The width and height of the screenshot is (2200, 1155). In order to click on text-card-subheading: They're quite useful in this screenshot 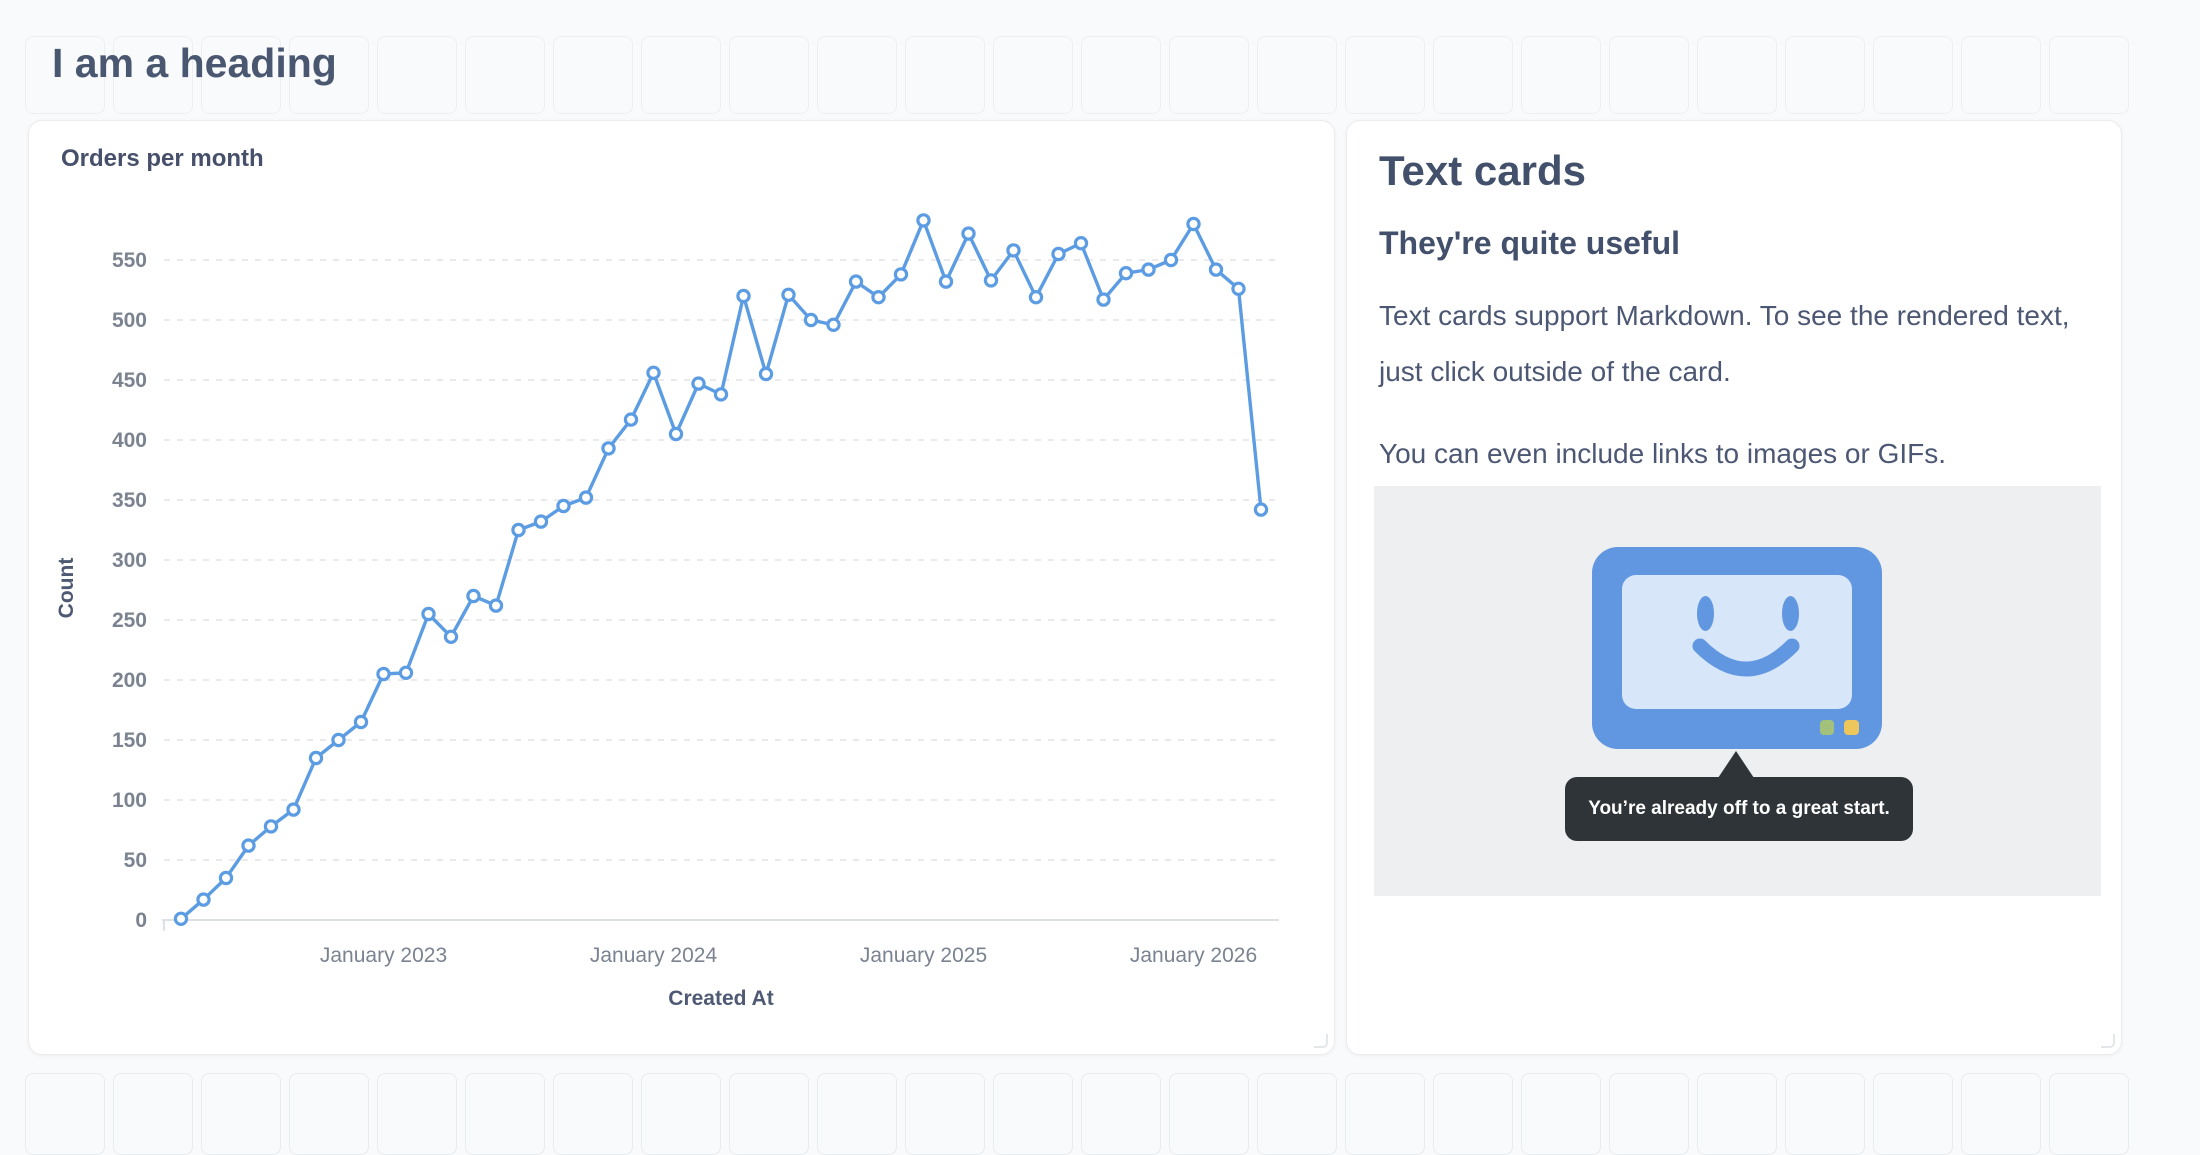, I will do `click(1529, 243)`.